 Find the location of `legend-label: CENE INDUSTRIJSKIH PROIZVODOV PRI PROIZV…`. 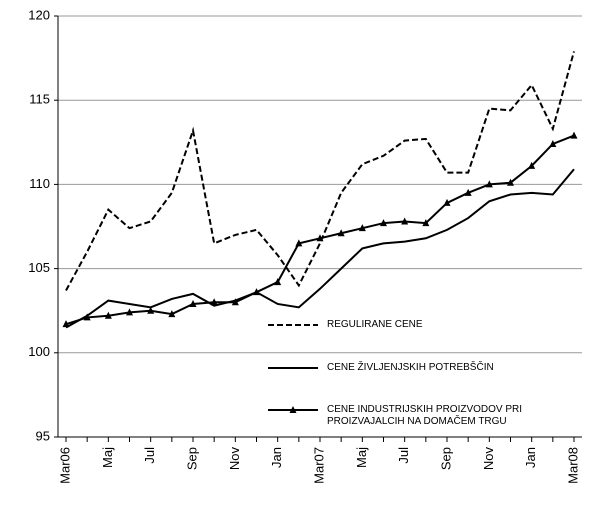

legend-label: CENE INDUSTRIJSKIH PROIZVODOV PRI PROIZV… is located at coordinates (425, 415).